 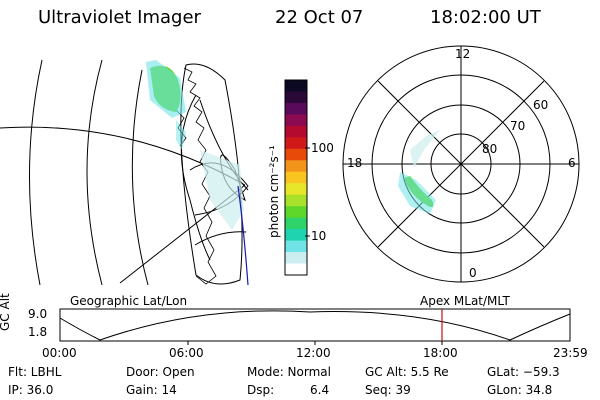 I want to click on mlat-label-80: 80, so click(x=490, y=149).